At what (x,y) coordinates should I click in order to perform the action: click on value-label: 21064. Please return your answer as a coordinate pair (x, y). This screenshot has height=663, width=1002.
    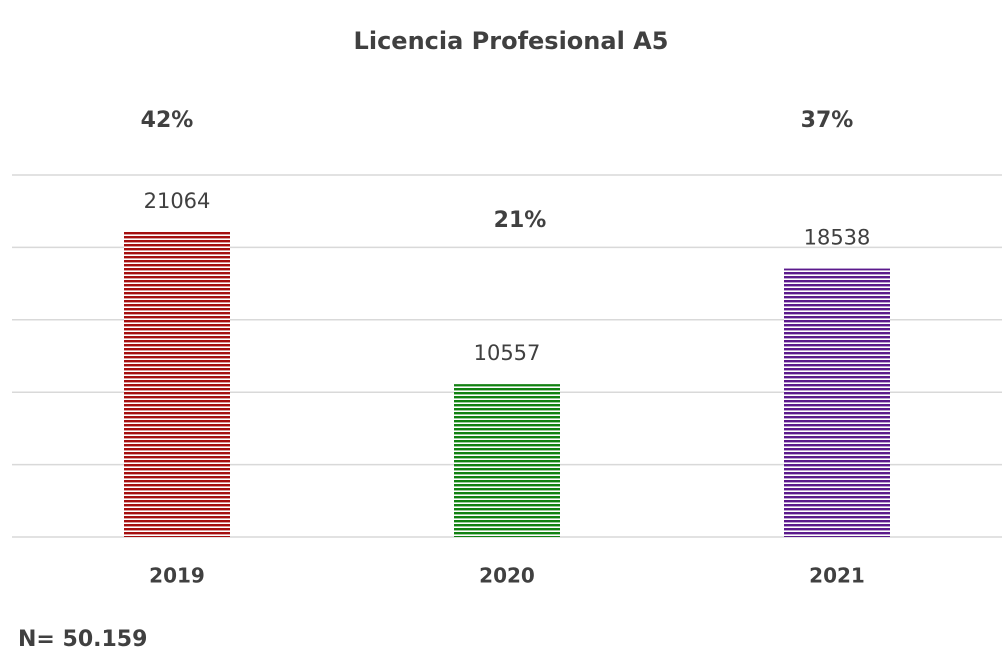
    Looking at the image, I should click on (177, 201).